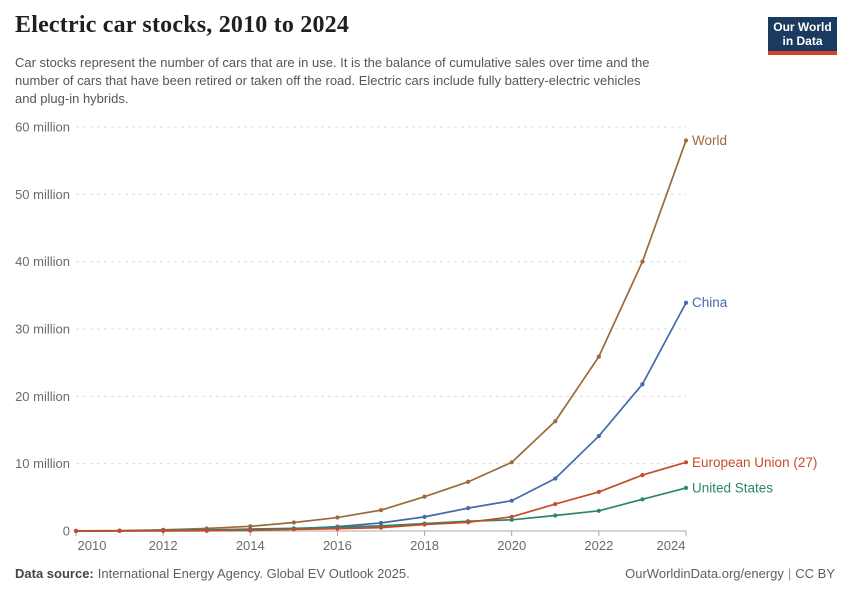 The width and height of the screenshot is (850, 600). Describe the element at coordinates (704, 573) in the screenshot. I see `owid-energy-link: OurWorldinData.org/energy` at that location.